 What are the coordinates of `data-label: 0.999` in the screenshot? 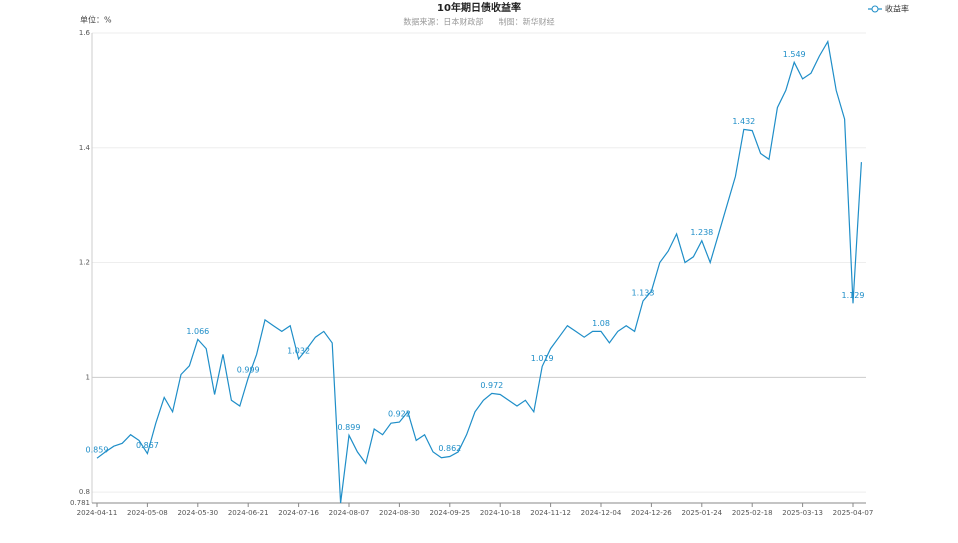 It's located at (248, 369).